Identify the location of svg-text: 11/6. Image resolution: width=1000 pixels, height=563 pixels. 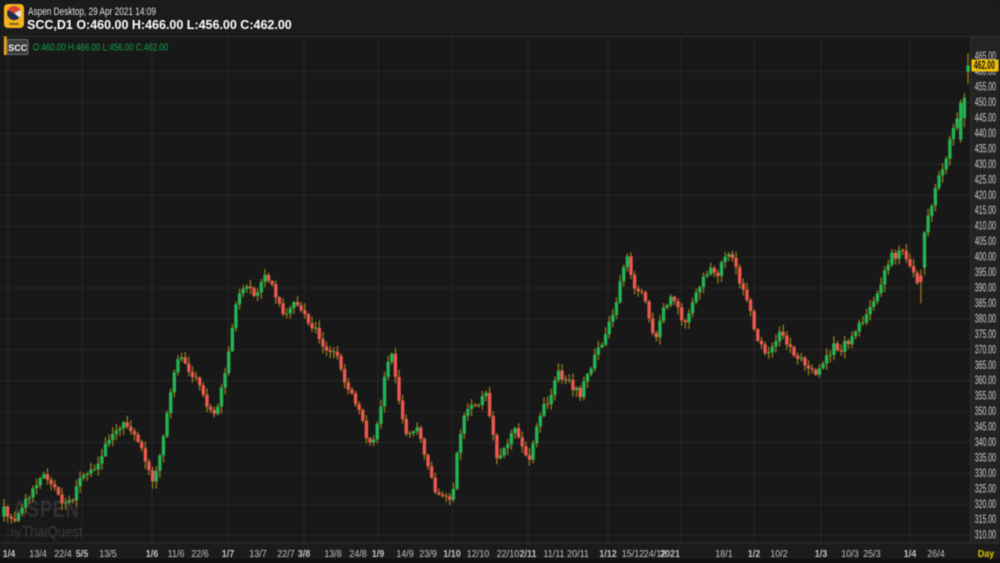
(176, 555).